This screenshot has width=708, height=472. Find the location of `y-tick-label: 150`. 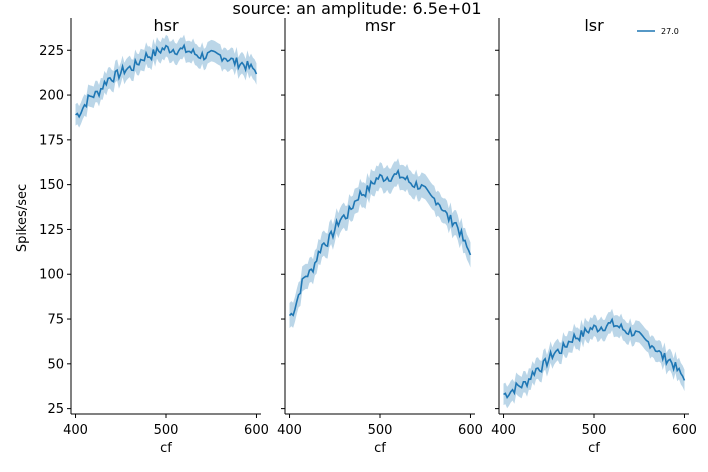

y-tick-label: 150 is located at coordinates (51, 185).